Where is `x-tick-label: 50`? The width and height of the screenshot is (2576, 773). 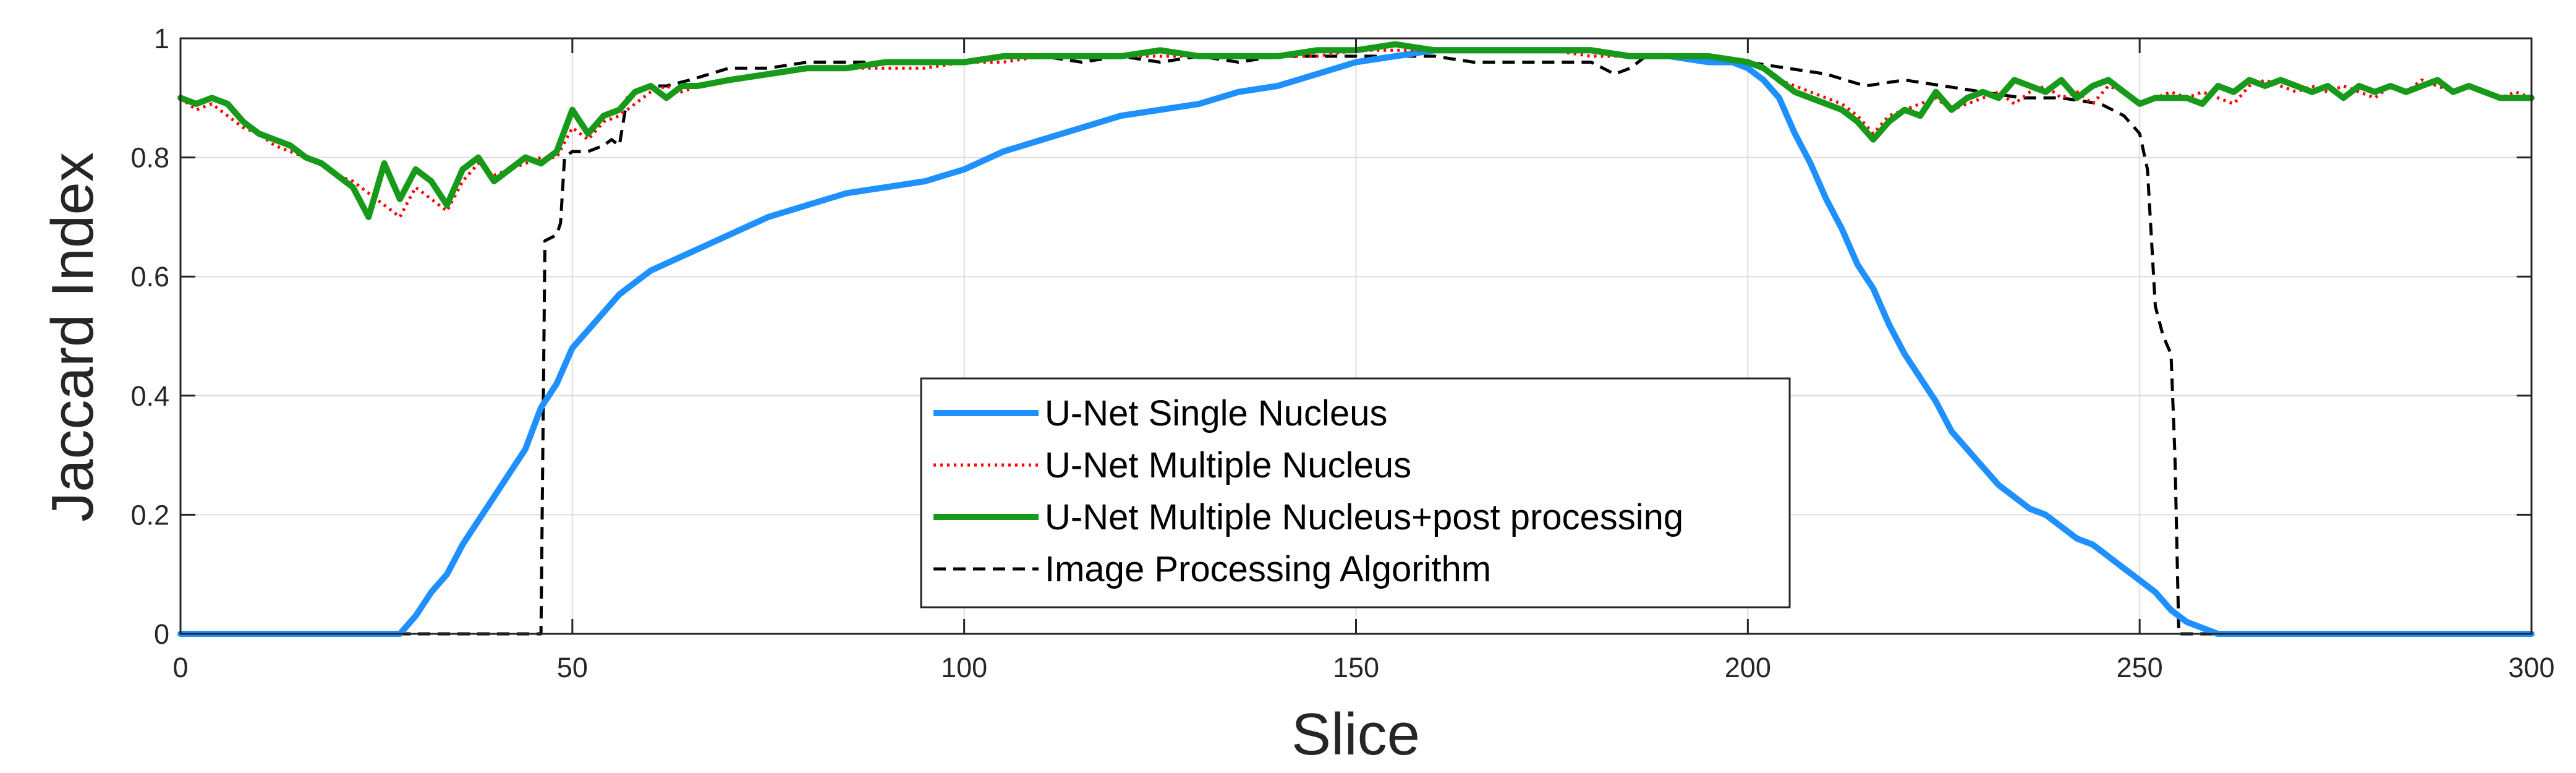 x-tick-label: 50 is located at coordinates (572, 667).